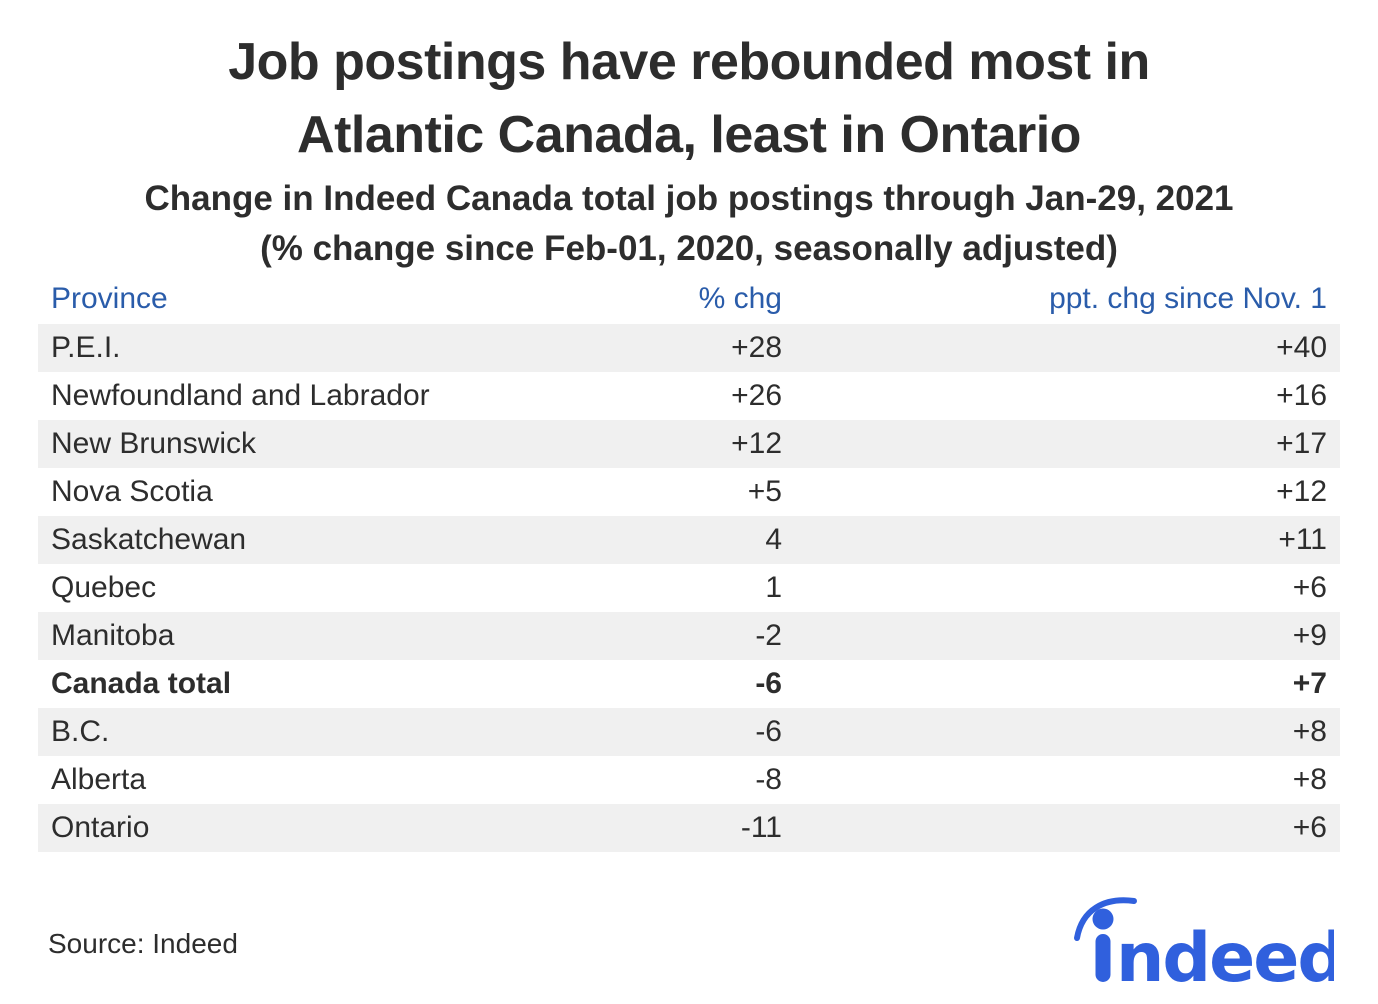  Describe the element at coordinates (764, 491) in the screenshot. I see `cell-pct-chg: +5` at that location.